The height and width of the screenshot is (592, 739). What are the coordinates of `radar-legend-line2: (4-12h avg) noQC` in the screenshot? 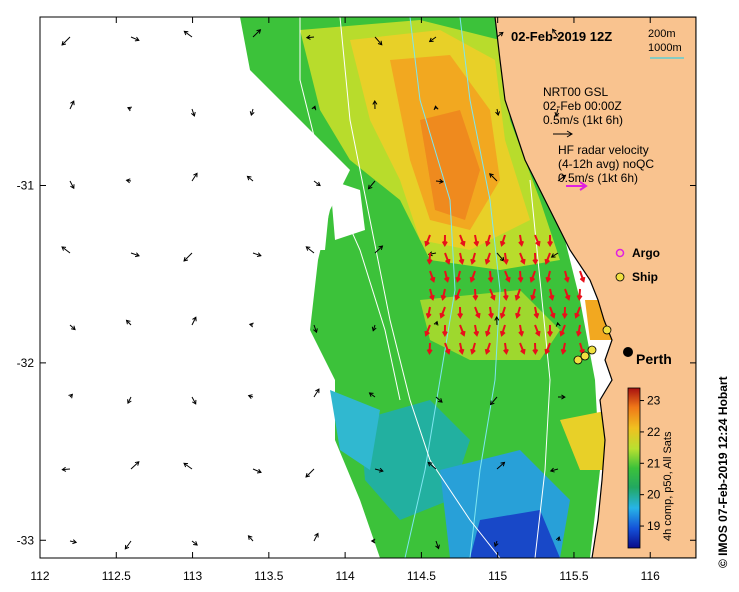 It's located at (606, 164).